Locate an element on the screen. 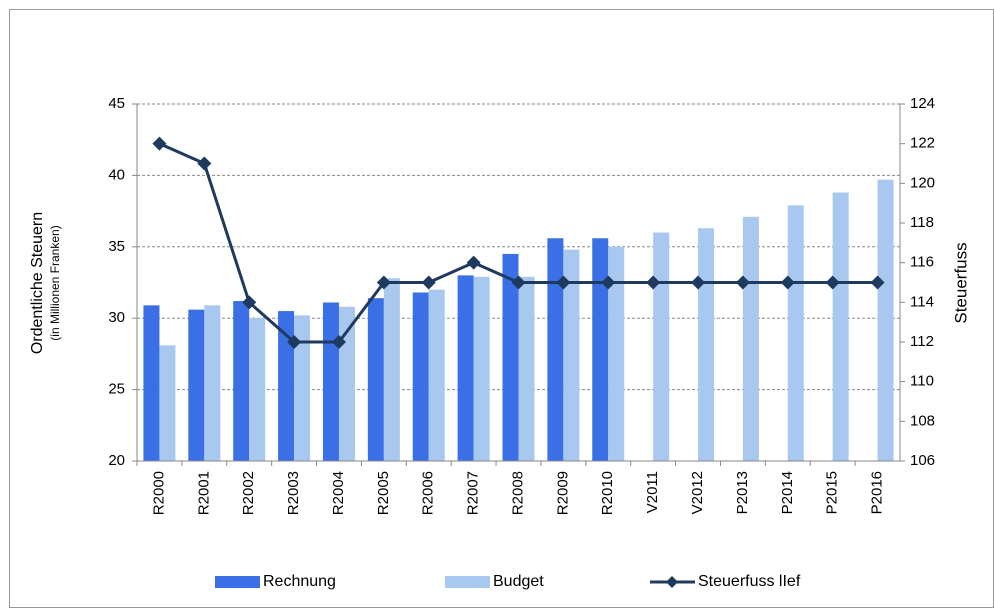 This screenshot has width=994, height=613. x-tick-label: R2007 is located at coordinates (473, 493).